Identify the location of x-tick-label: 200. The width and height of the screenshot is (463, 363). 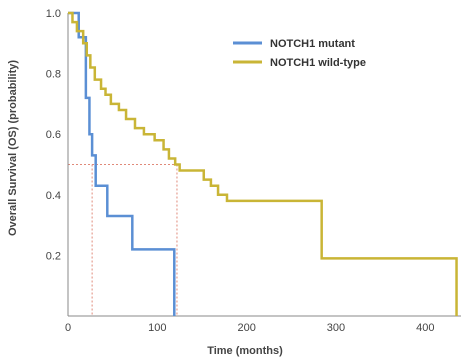
(246, 328).